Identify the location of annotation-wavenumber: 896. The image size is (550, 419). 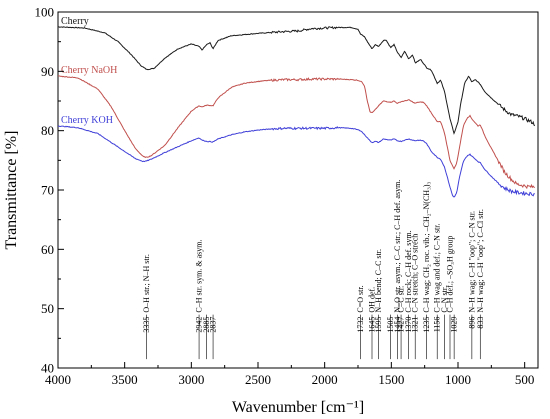
(471, 323).